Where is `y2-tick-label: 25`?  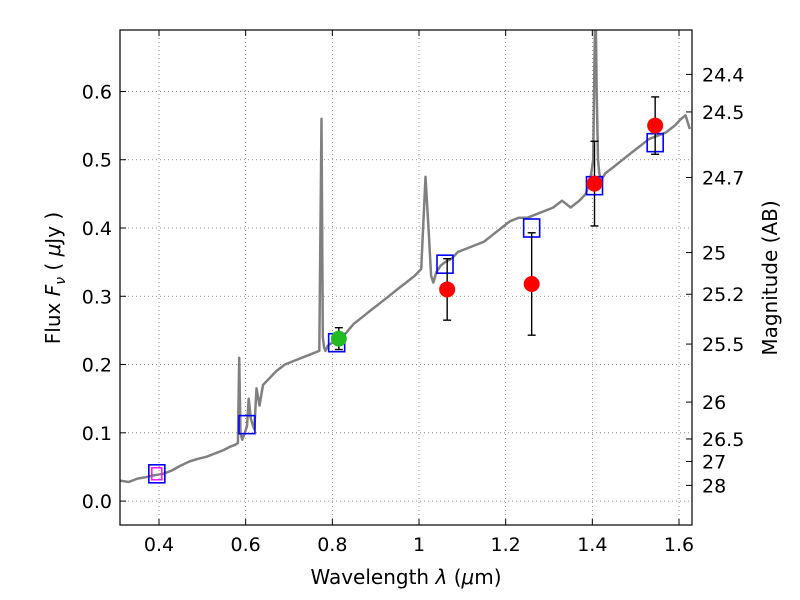 y2-tick-label: 25 is located at coordinates (714, 254).